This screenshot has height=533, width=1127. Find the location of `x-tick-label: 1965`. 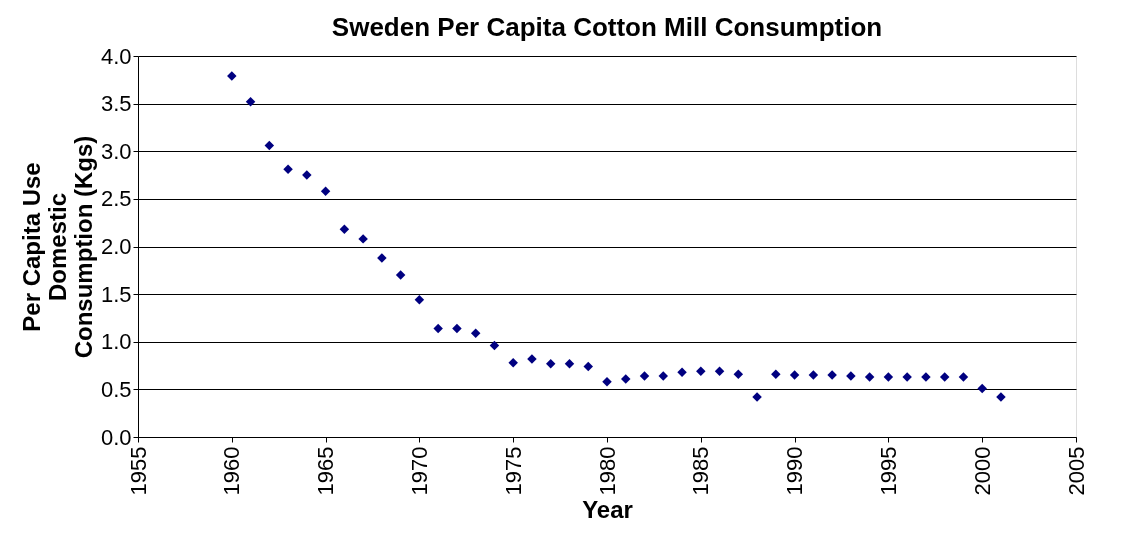

x-tick-label: 1965 is located at coordinates (326, 471).